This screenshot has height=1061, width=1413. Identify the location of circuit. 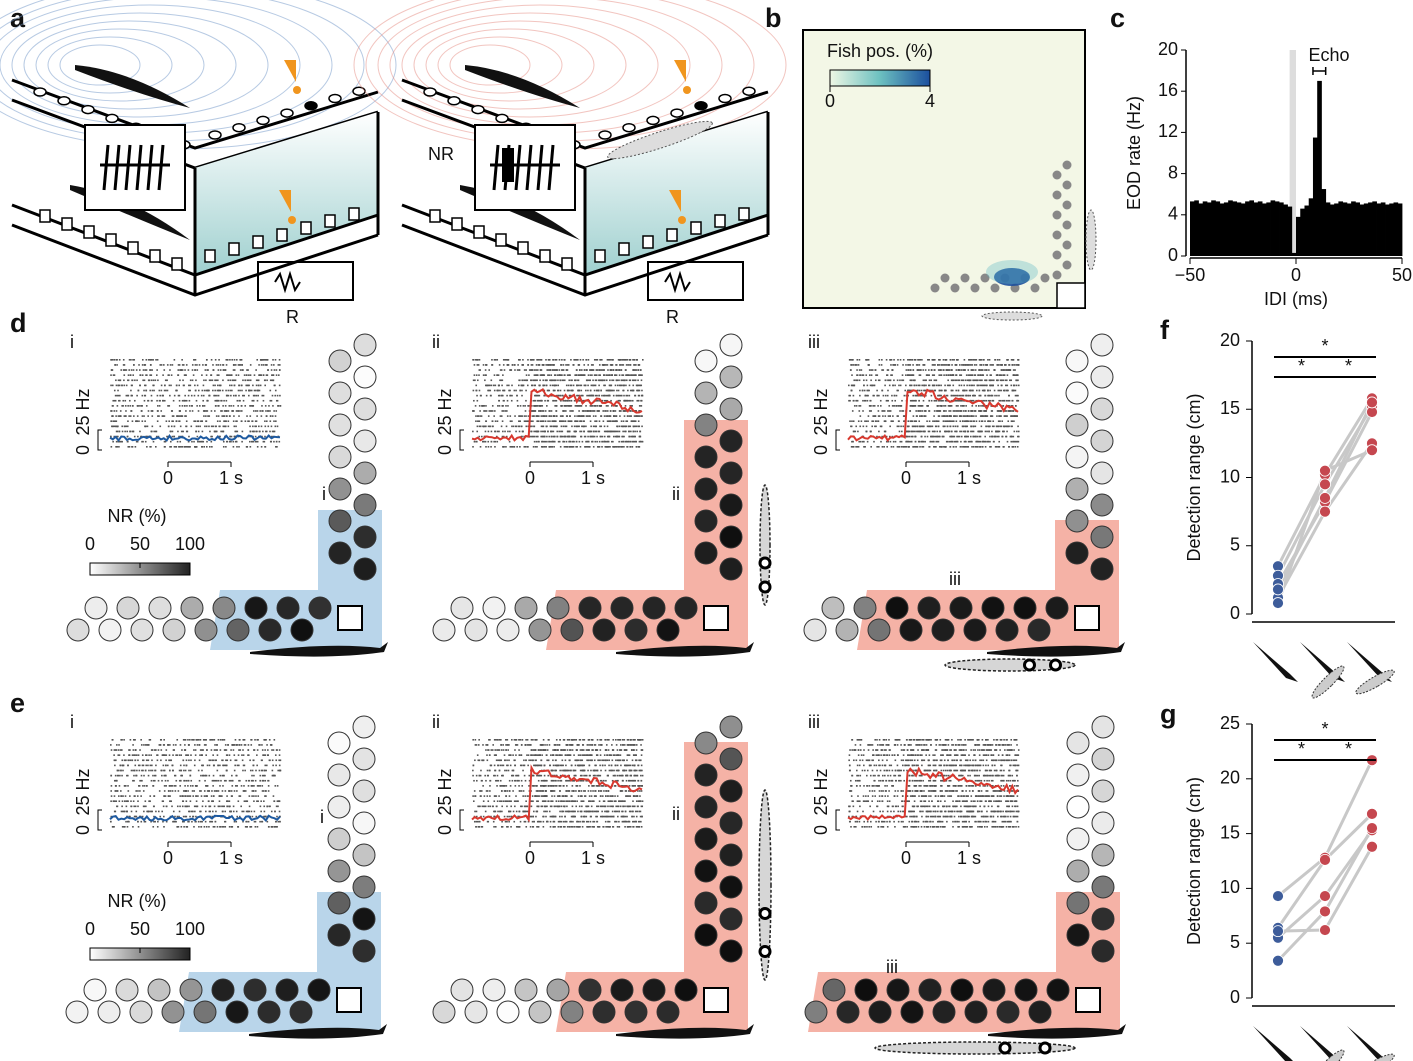
(695, 281).